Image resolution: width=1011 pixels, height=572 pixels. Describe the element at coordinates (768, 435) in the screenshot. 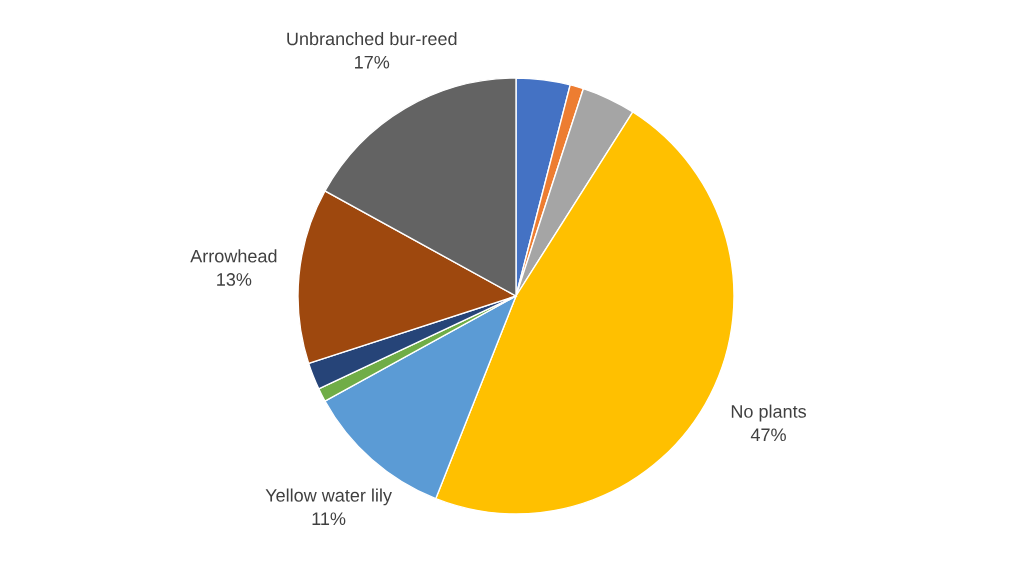

I see `data-label: 47%` at that location.